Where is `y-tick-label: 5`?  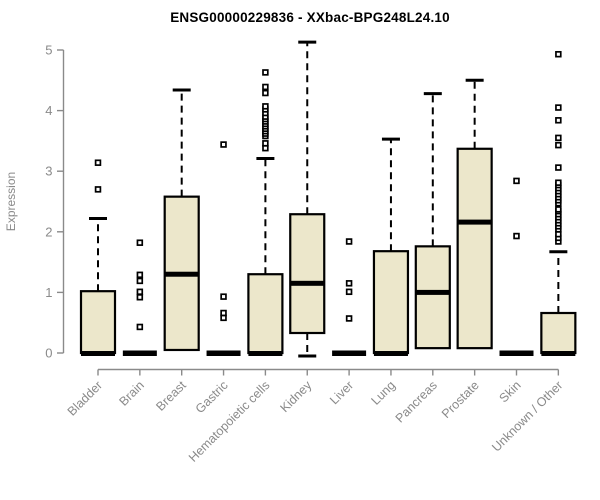 y-tick-label: 5 is located at coordinates (48, 50).